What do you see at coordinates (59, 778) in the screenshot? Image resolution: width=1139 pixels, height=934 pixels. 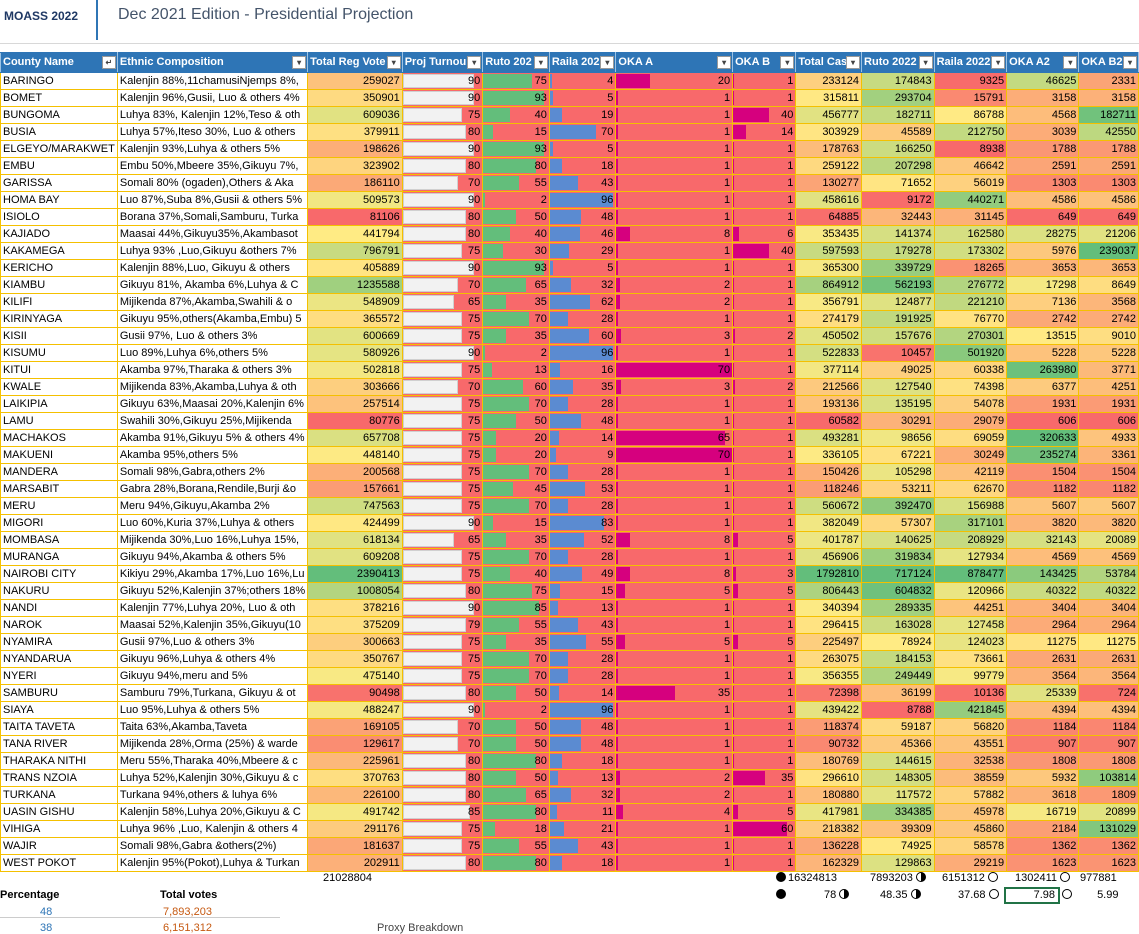 I see `cell-name: TRANS NZOIA` at bounding box center [59, 778].